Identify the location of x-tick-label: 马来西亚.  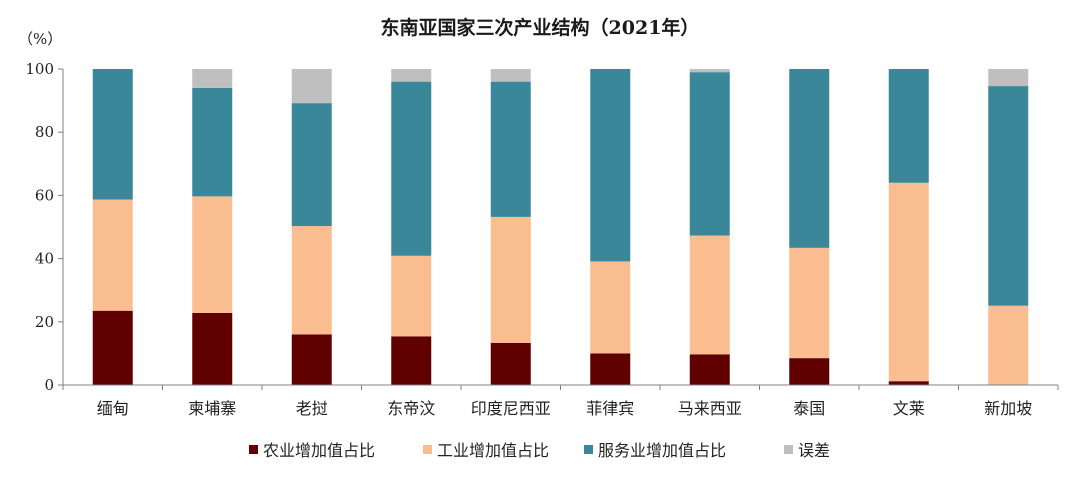
(710, 408).